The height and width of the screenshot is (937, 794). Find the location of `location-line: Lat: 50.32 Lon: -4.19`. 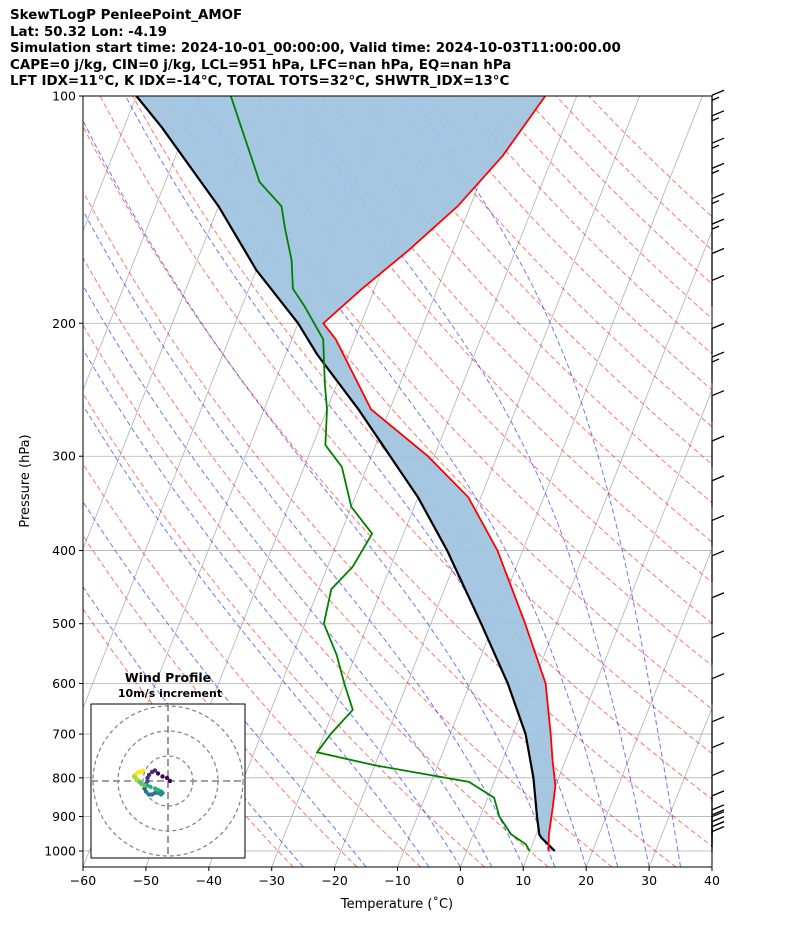

location-line: Lat: 50.32 Lon: -4.19 is located at coordinates (88, 32).